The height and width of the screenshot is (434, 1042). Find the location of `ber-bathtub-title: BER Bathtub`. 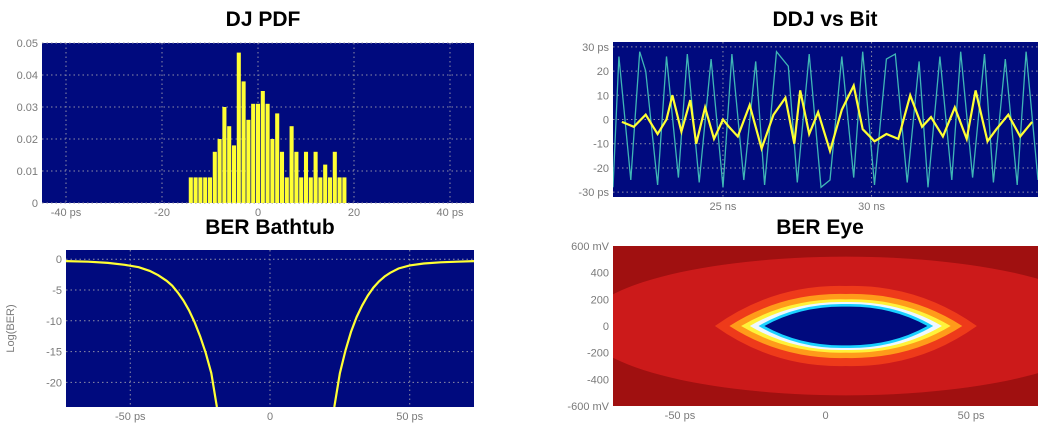

ber-bathtub-title: BER Bathtub is located at coordinates (270, 227).